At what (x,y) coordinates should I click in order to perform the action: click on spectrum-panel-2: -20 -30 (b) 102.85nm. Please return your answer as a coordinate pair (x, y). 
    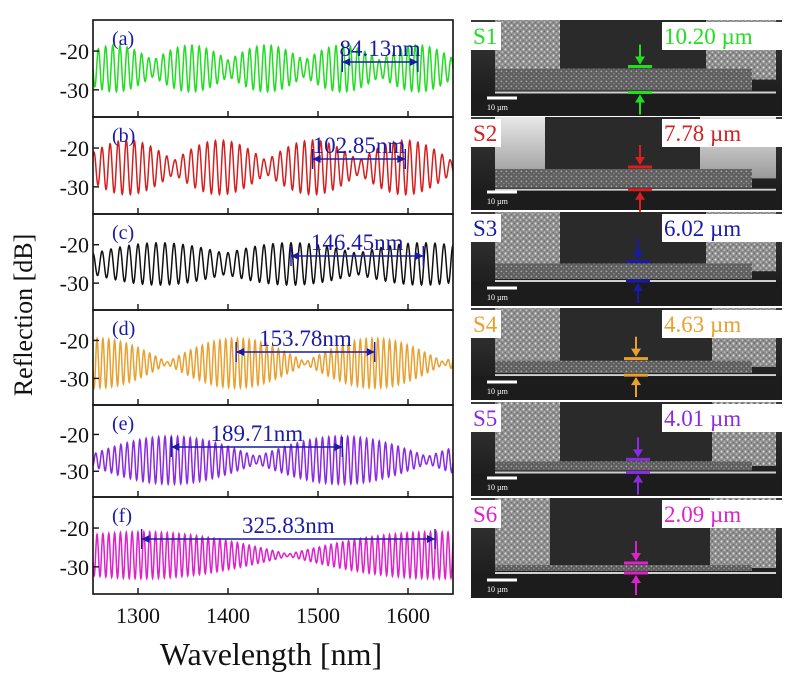
    Looking at the image, I should click on (257, 165).